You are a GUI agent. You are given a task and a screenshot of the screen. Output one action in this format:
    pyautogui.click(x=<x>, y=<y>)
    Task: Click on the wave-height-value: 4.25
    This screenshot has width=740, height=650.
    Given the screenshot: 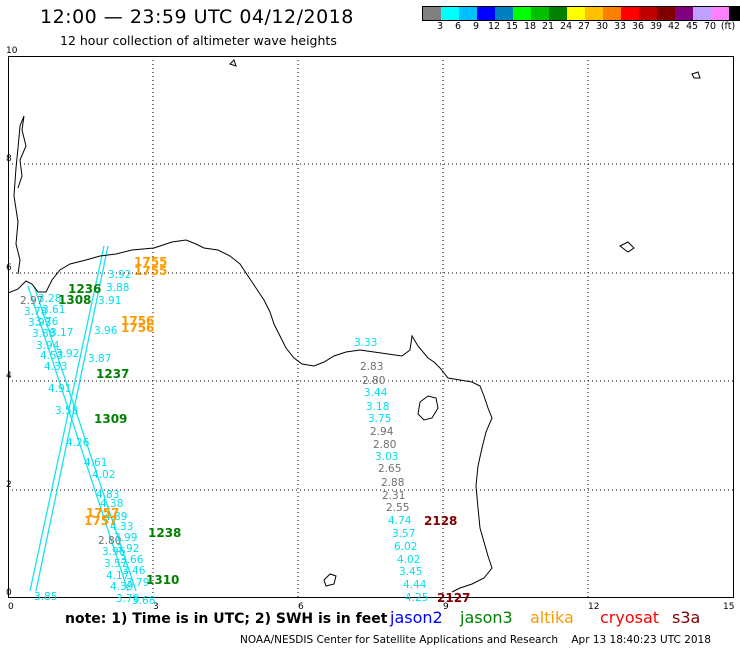 What is the action you would take?
    pyautogui.click(x=417, y=598)
    